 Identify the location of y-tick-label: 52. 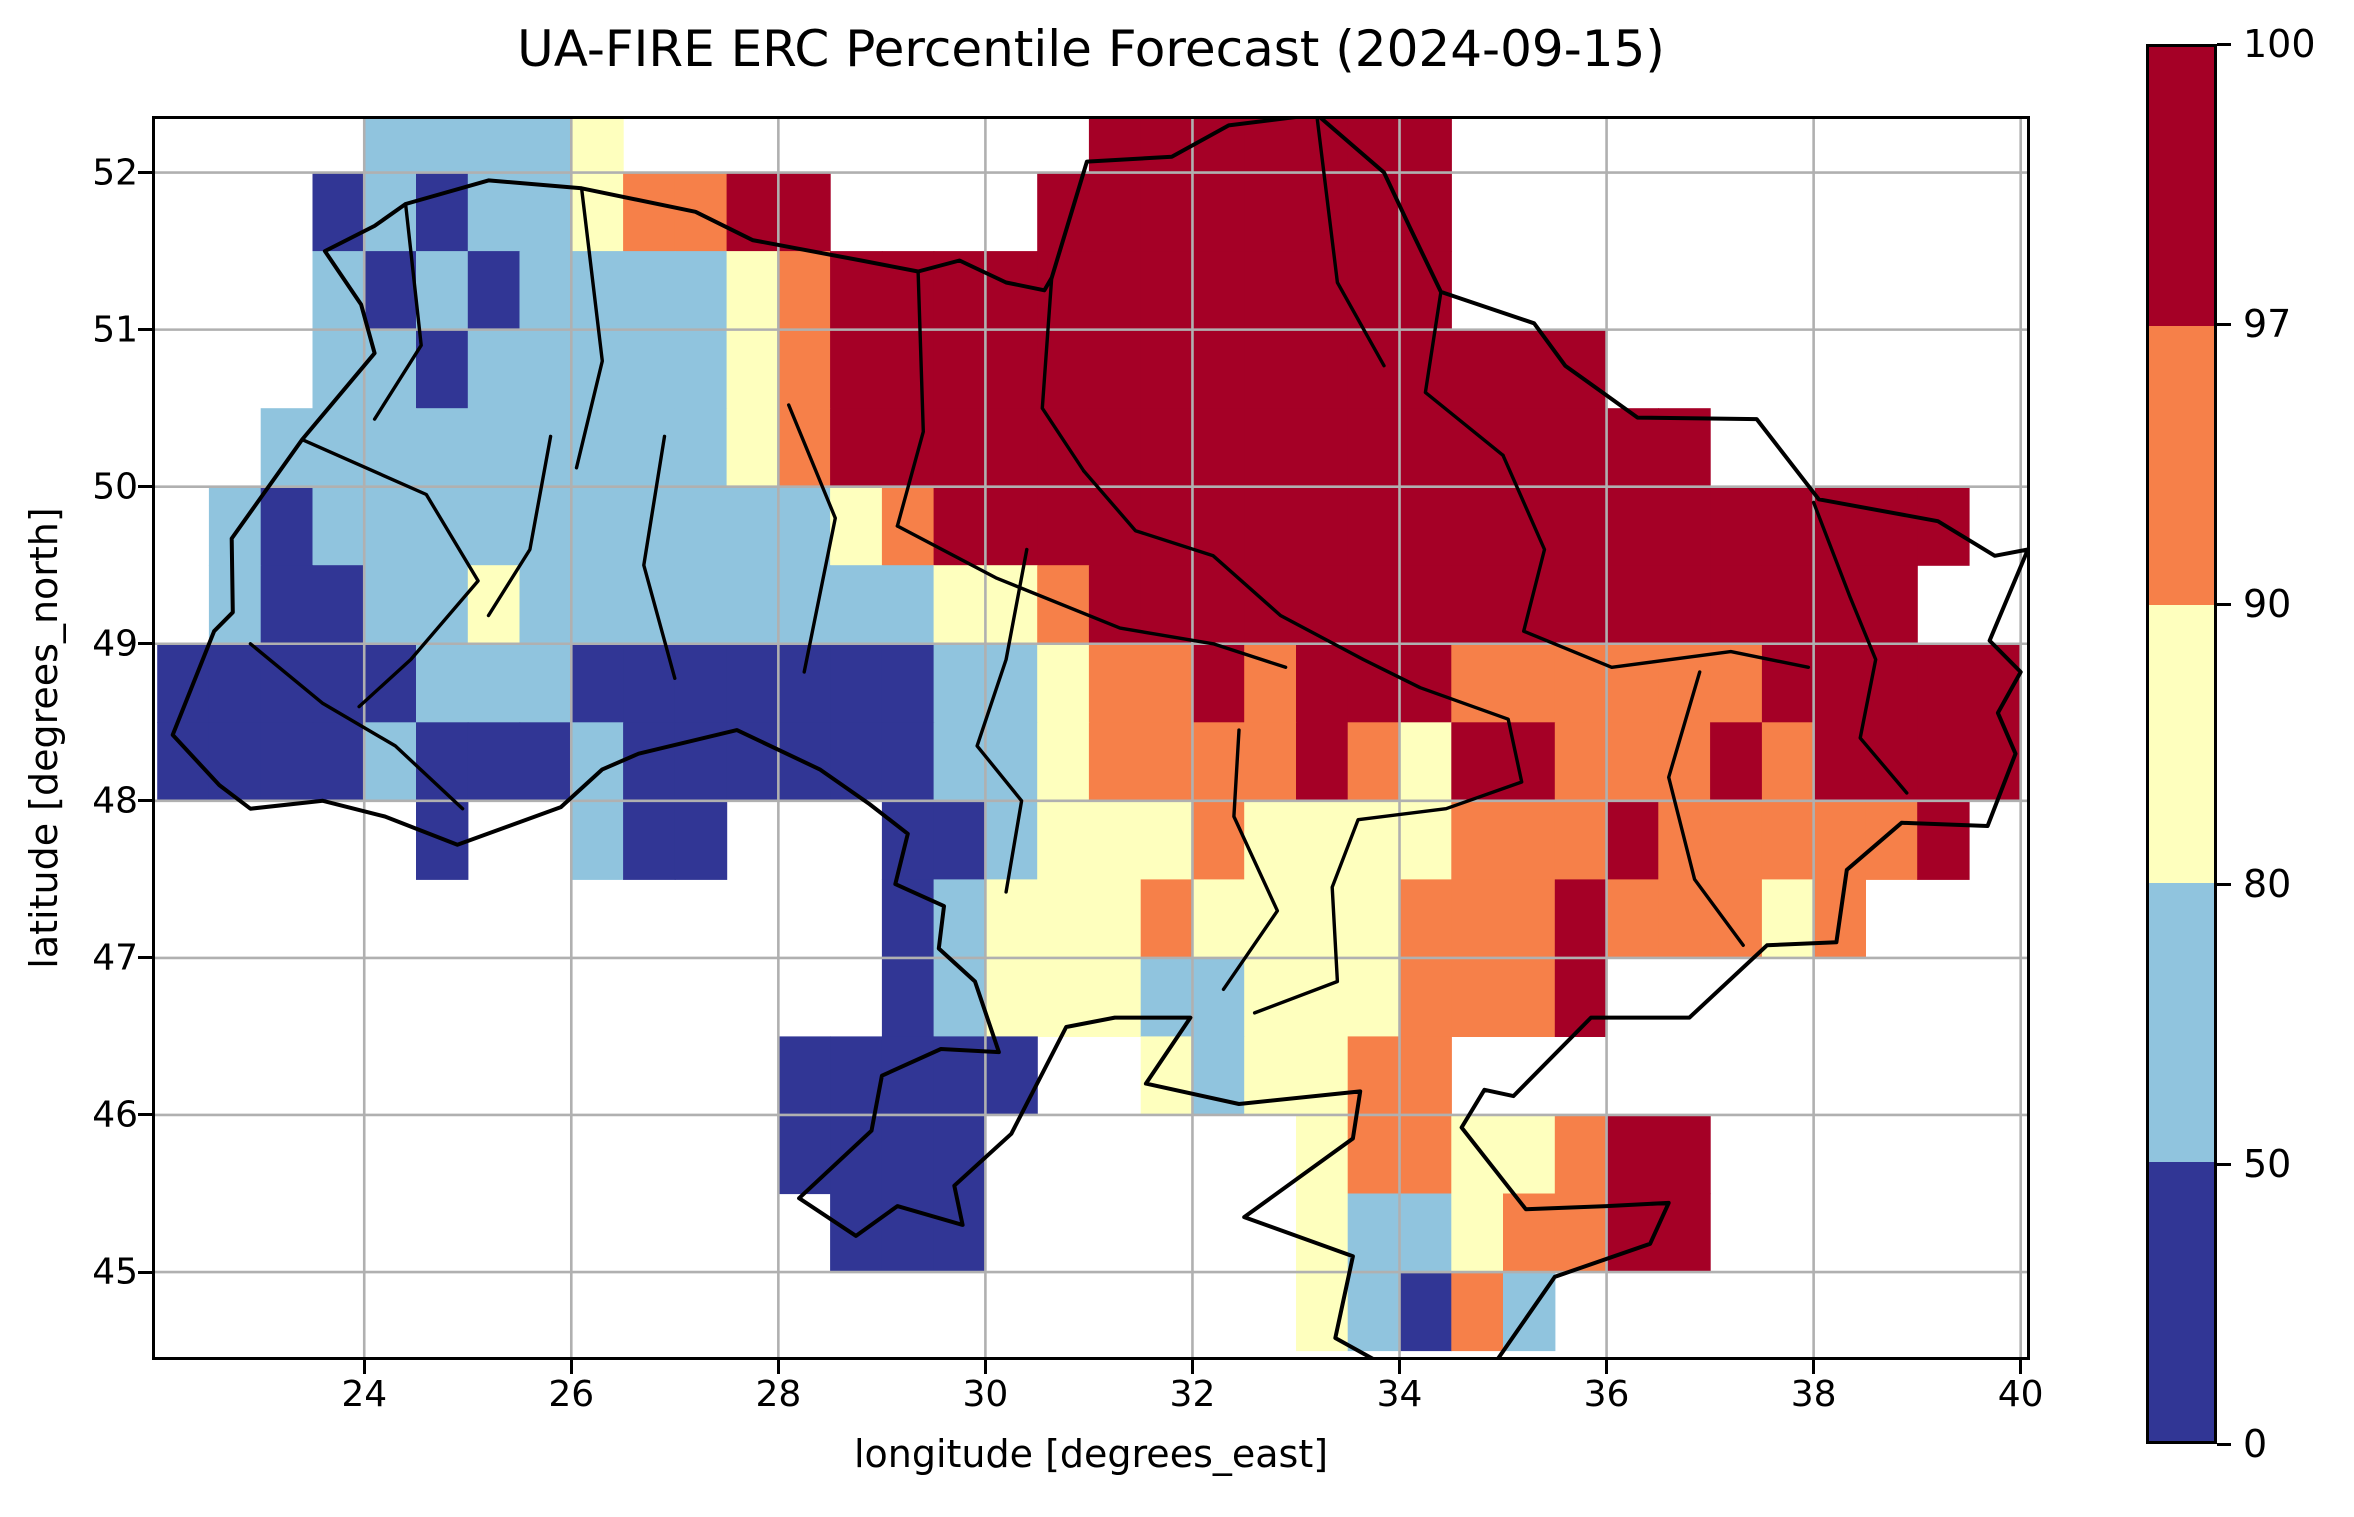
(115, 173).